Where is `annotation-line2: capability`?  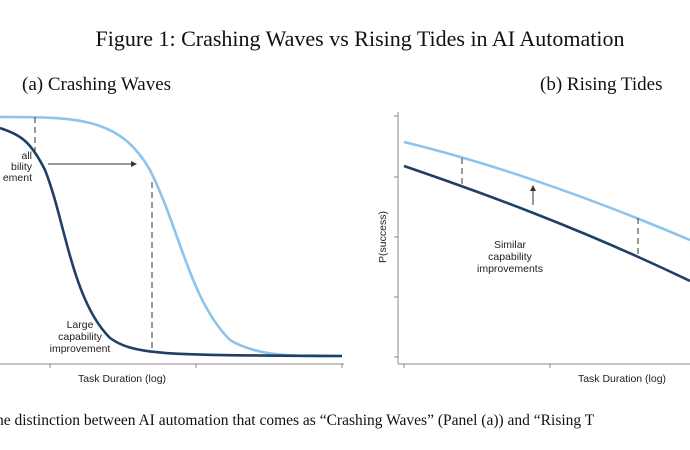 annotation-line2: capability is located at coordinates (510, 257).